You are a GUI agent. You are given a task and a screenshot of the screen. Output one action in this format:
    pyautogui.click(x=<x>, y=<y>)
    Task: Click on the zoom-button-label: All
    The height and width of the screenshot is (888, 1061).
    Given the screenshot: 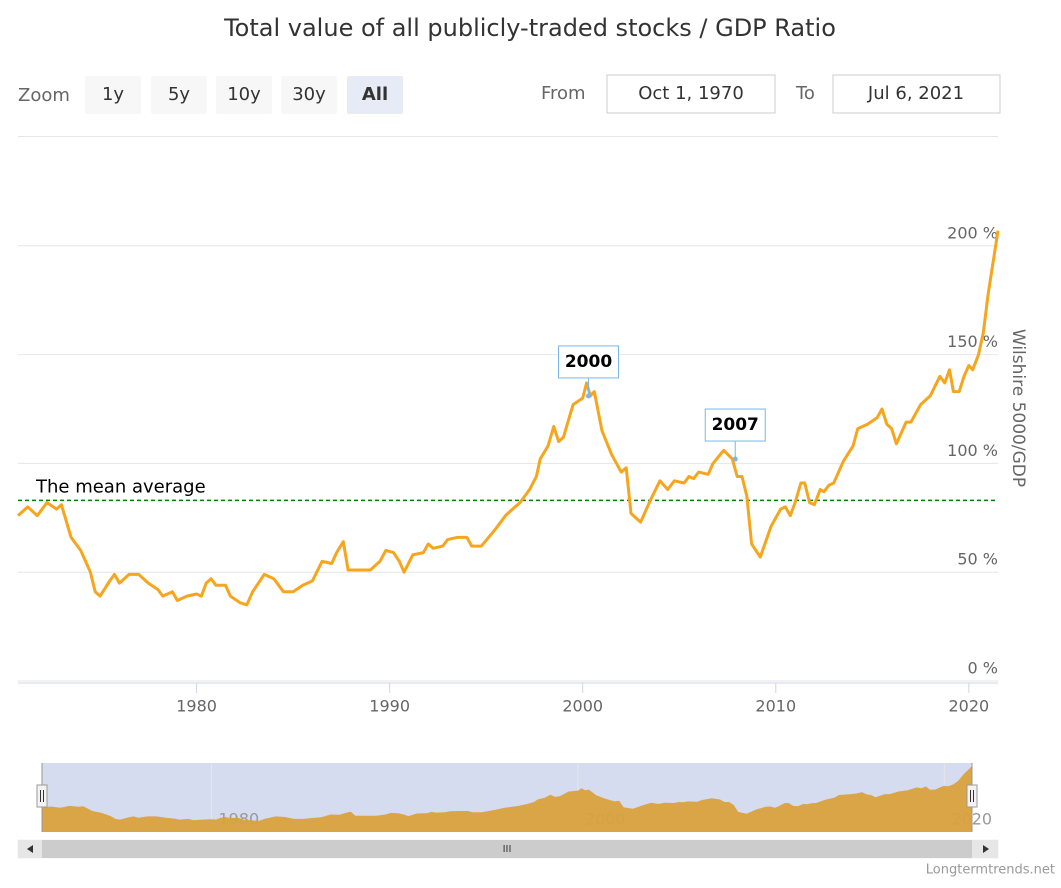 What is the action you would take?
    pyautogui.click(x=375, y=94)
    